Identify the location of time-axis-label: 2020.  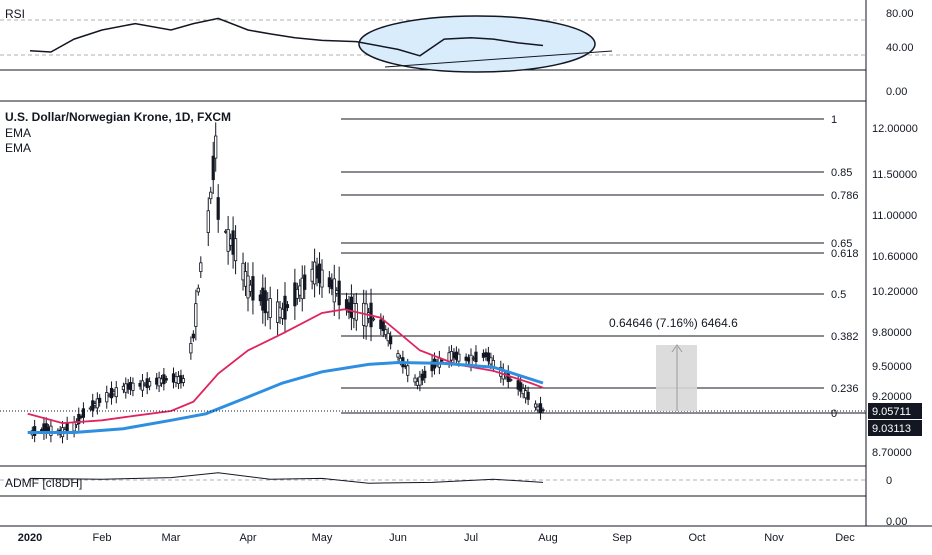
(30, 538).